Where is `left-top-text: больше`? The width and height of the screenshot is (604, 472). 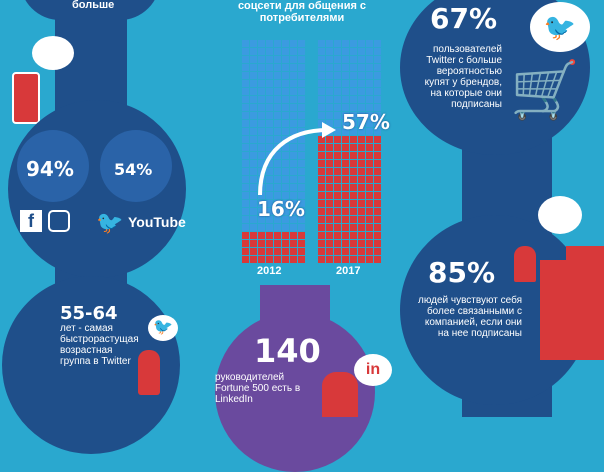
left-top-text: больше is located at coordinates (93, 5).